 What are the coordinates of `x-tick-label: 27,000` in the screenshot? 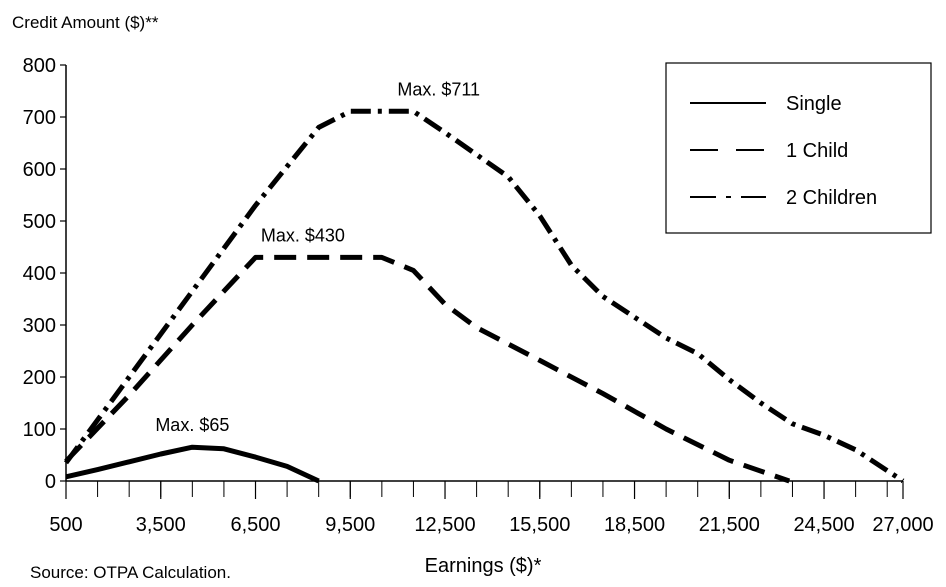 It's located at (902, 525).